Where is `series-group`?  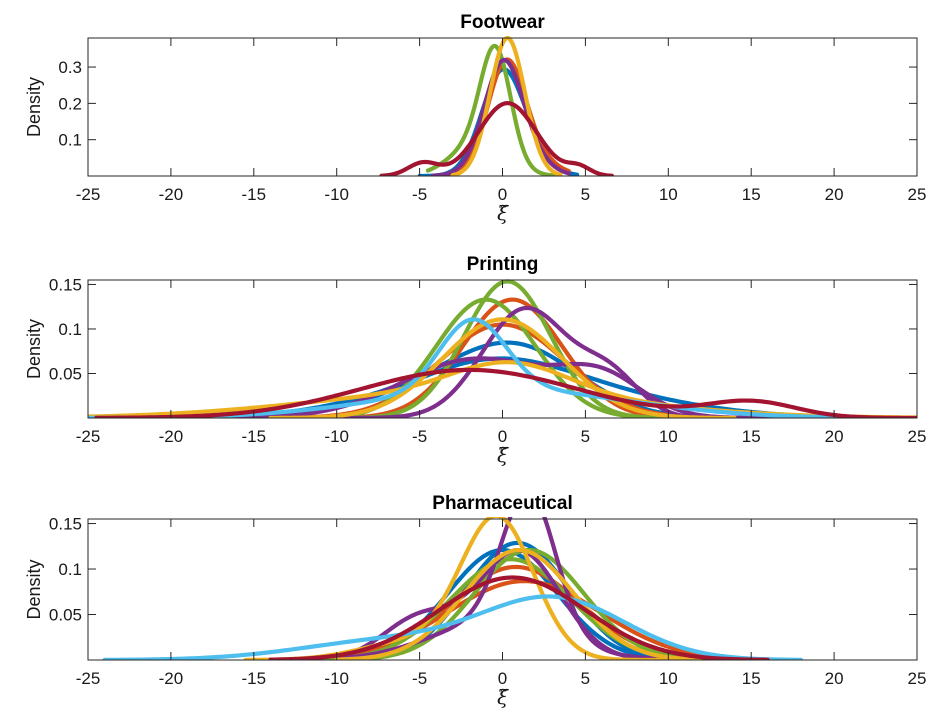
series-group is located at coordinates (453, 588).